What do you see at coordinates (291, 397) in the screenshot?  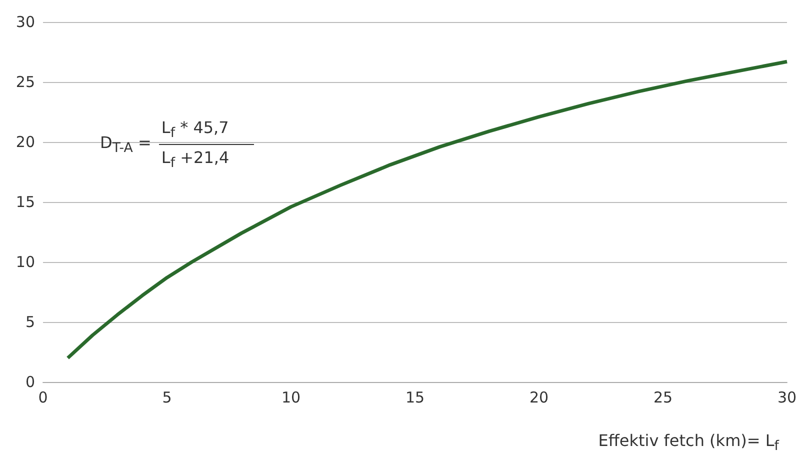 I see `x-tick-label: 10` at bounding box center [291, 397].